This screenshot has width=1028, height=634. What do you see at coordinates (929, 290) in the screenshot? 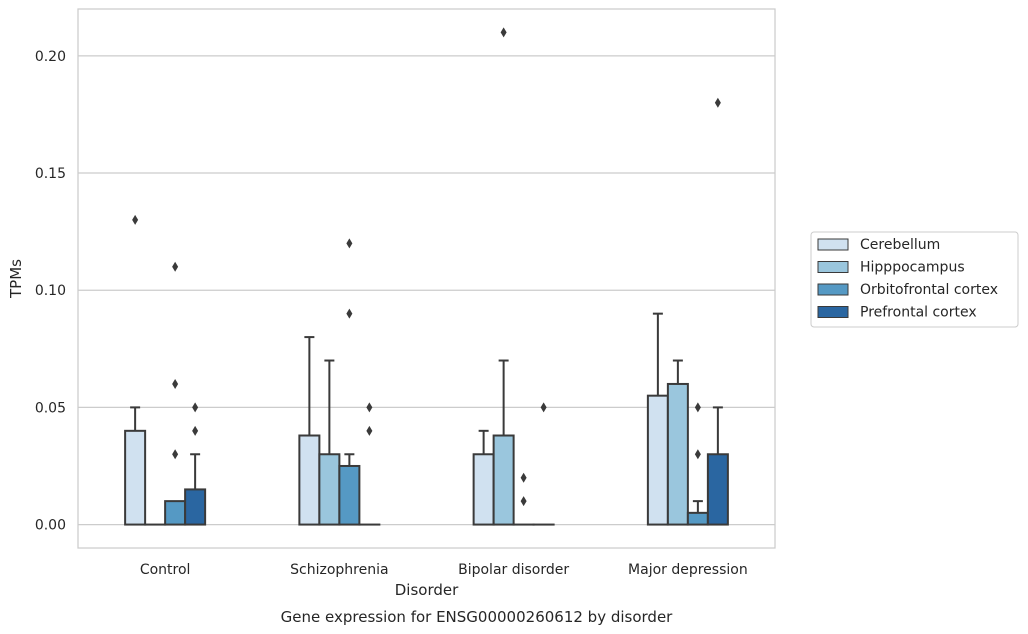
I see `legend-label: Orbitofrontal cortex` at bounding box center [929, 290].